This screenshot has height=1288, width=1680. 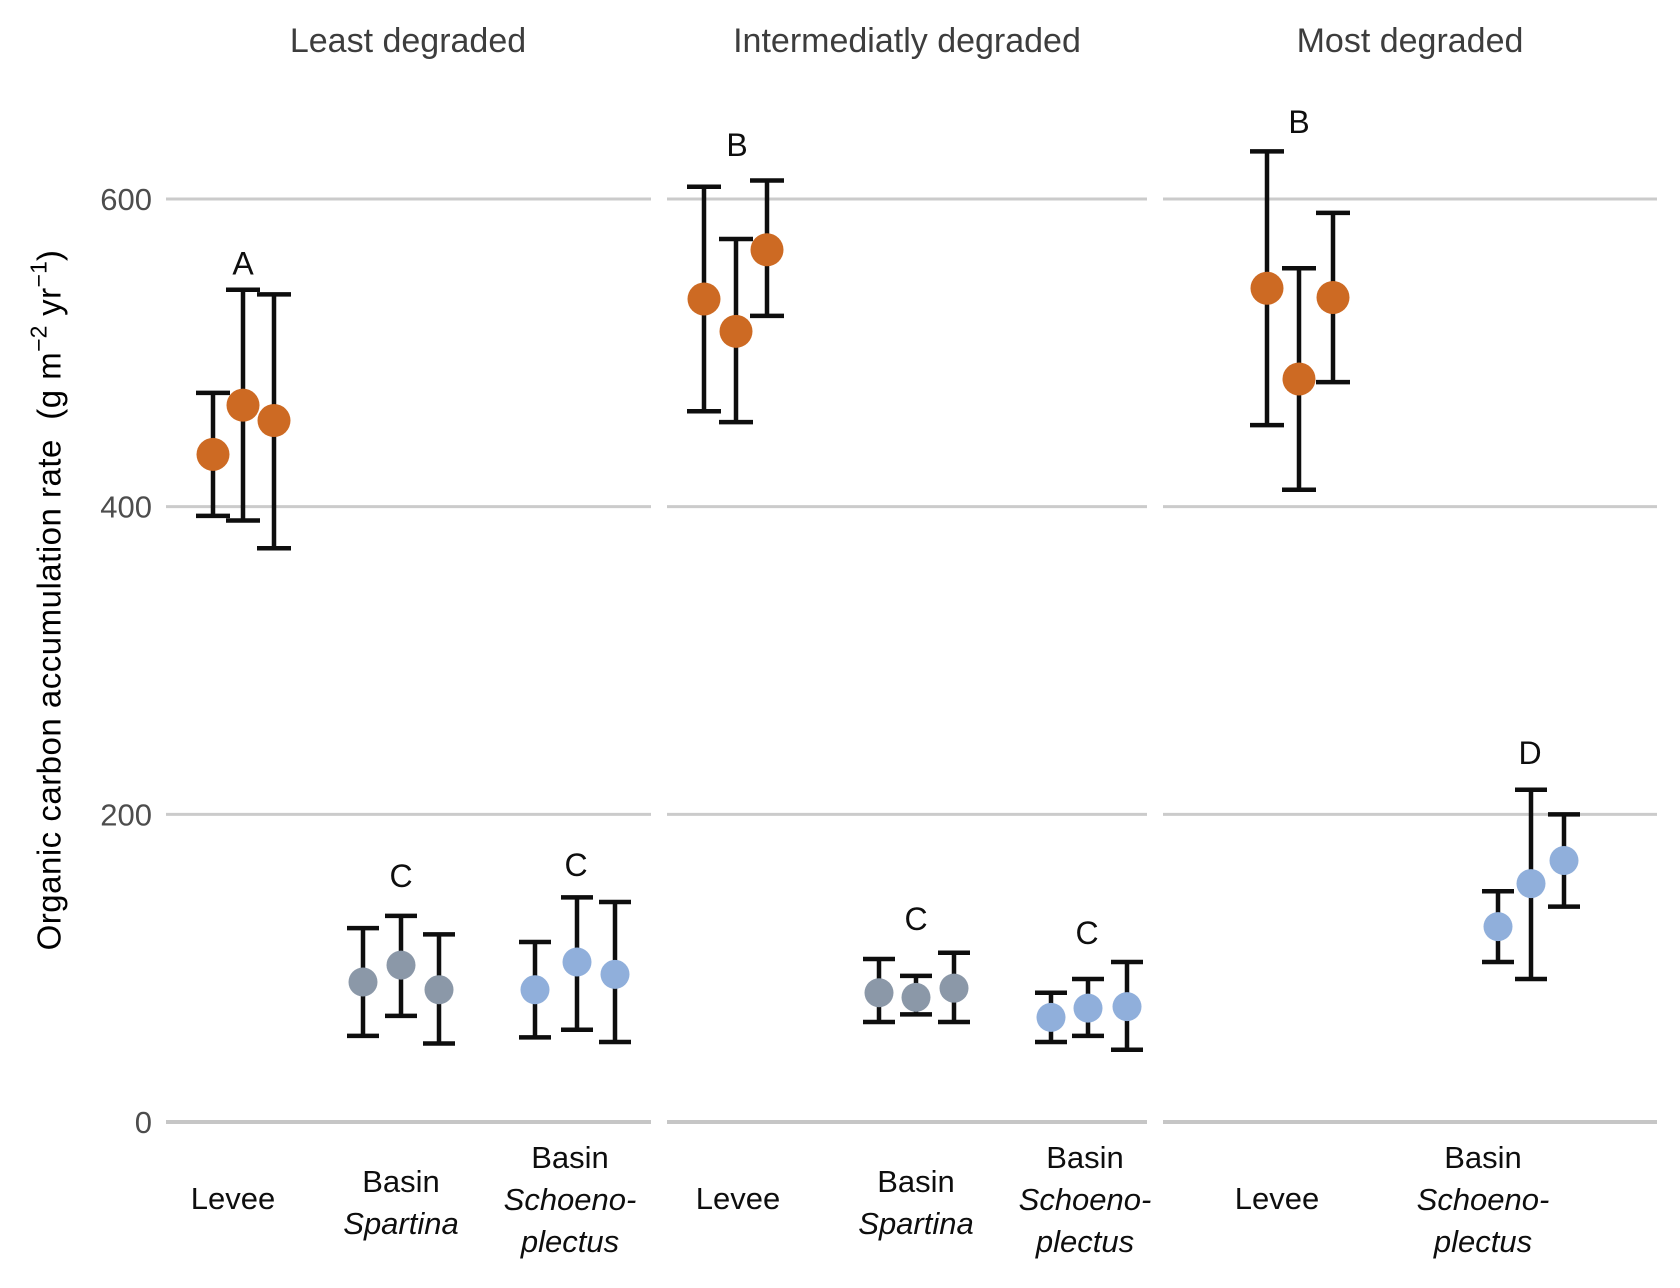 What do you see at coordinates (126, 507) in the screenshot?
I see `y-tick-label: 400` at bounding box center [126, 507].